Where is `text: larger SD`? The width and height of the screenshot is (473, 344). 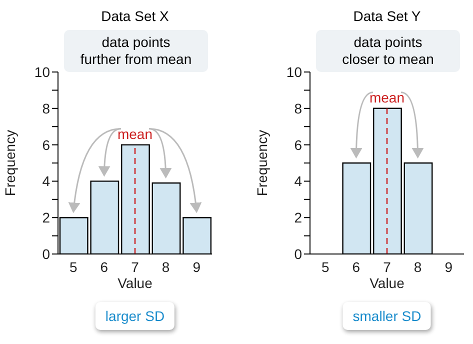
text: larger SD is located at coordinates (135, 316).